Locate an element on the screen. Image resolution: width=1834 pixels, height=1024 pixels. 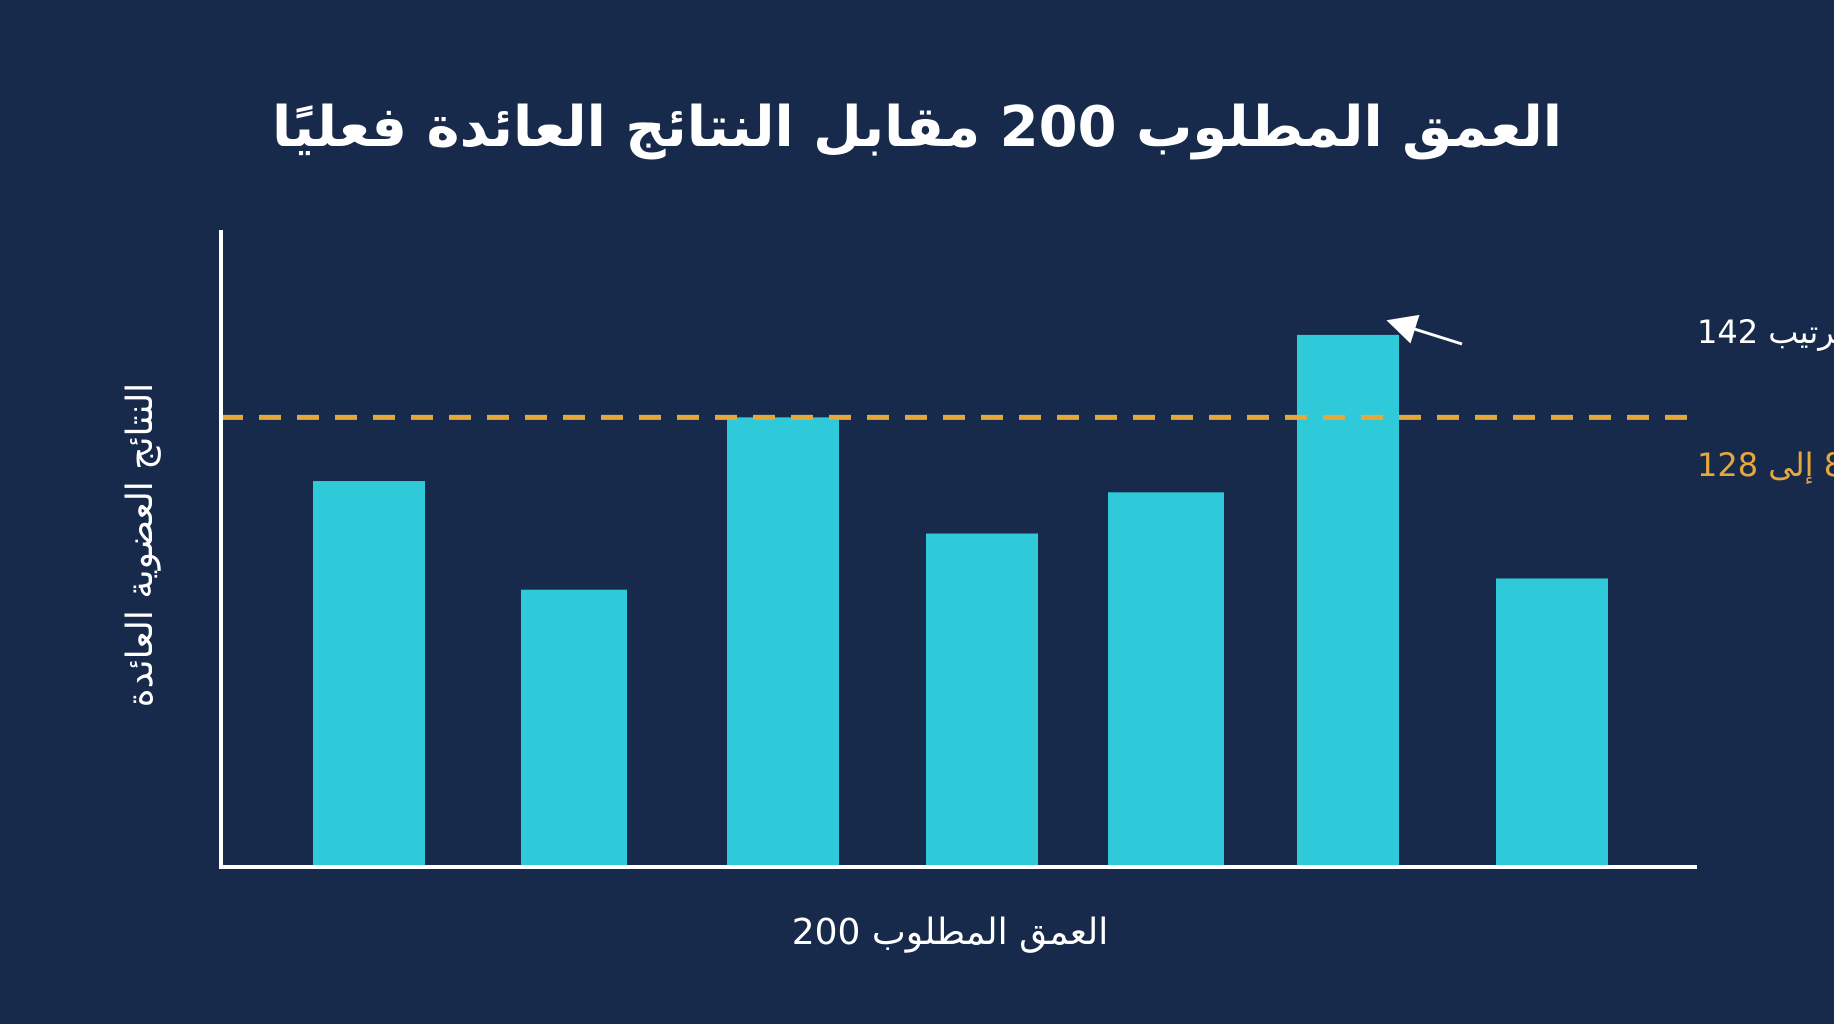
y-axis-label: النتائج العضوية العائدة is located at coordinates (140, 545).